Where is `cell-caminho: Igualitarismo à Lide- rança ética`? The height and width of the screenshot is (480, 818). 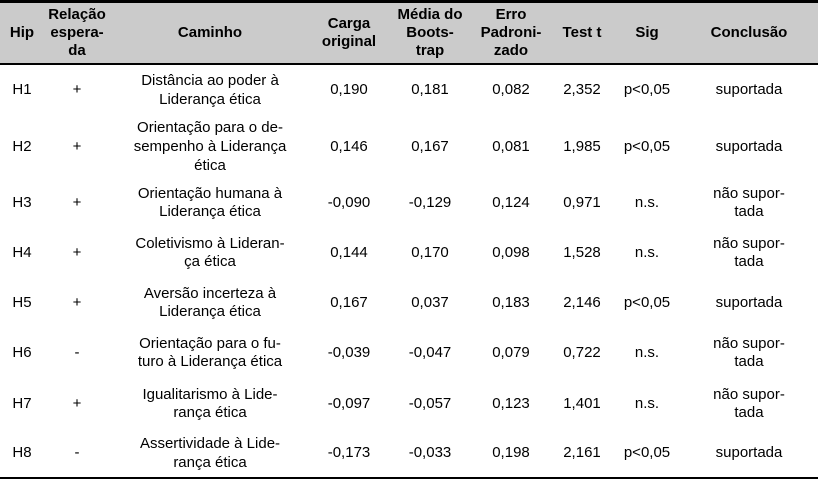
cell-caminho: Igualitarismo à Lide- rança ética is located at coordinates (210, 404).